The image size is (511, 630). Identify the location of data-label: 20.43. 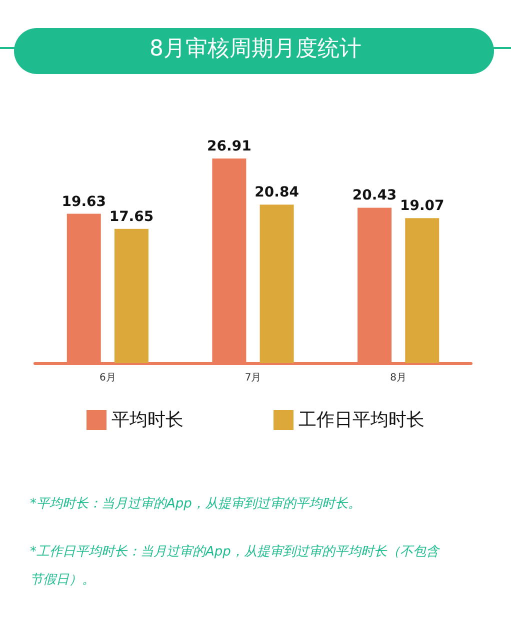
(374, 196).